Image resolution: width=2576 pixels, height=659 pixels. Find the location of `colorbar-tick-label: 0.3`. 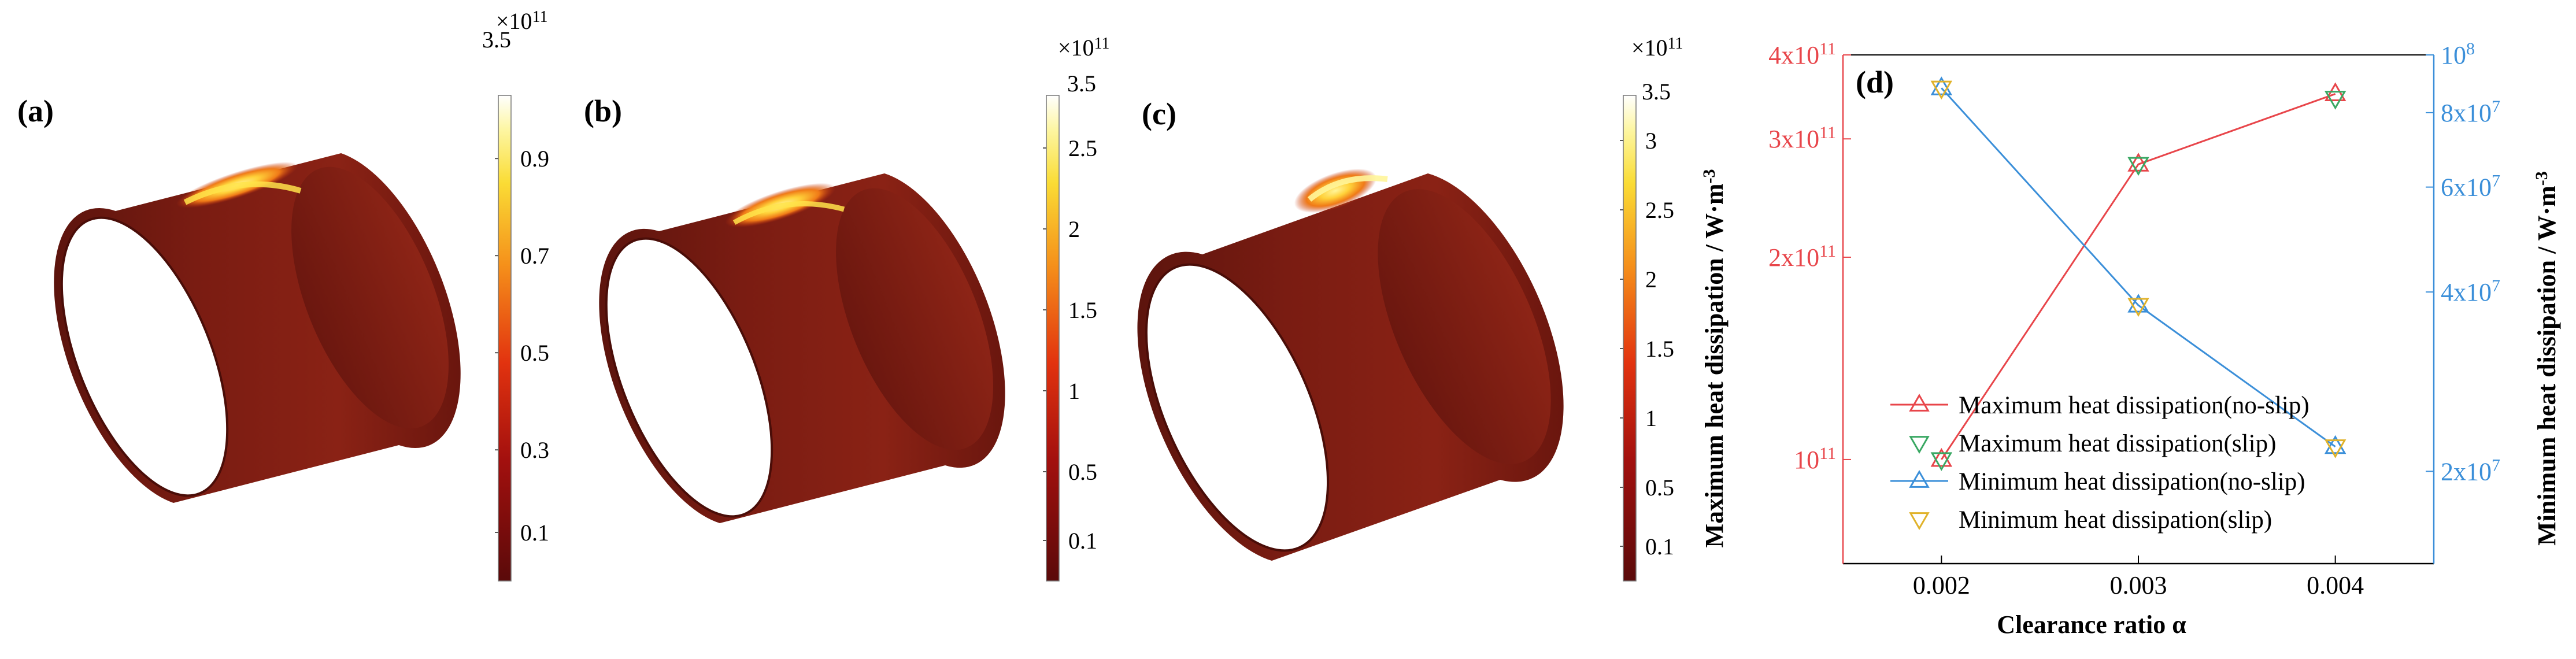

colorbar-tick-label: 0.3 is located at coordinates (534, 450).